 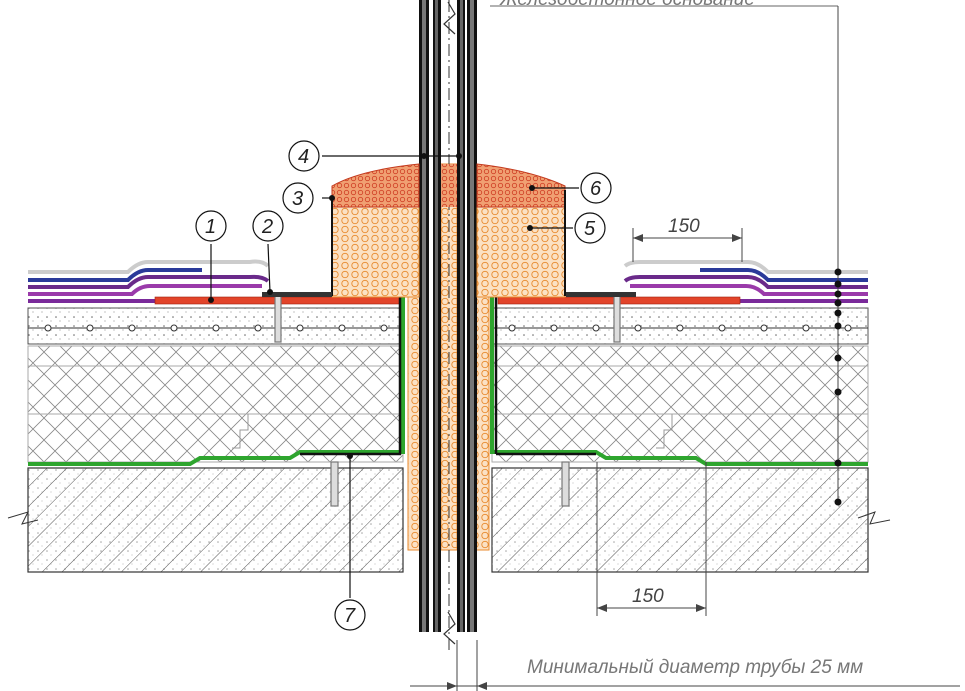 I want to click on svg-text: 5, so click(x=590, y=229).